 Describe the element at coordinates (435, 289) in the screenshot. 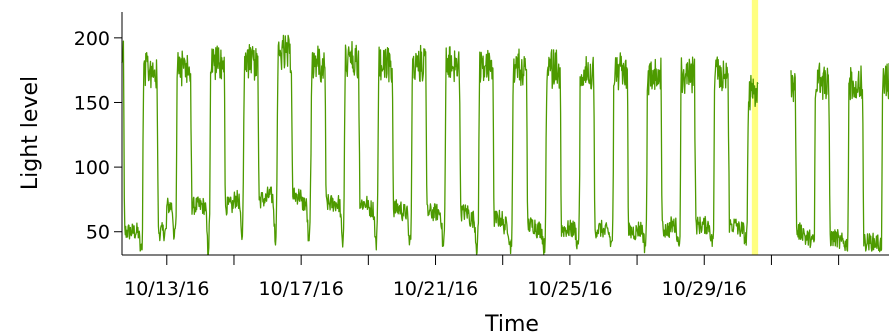

I see `x-tick-label: 10/21/16` at that location.